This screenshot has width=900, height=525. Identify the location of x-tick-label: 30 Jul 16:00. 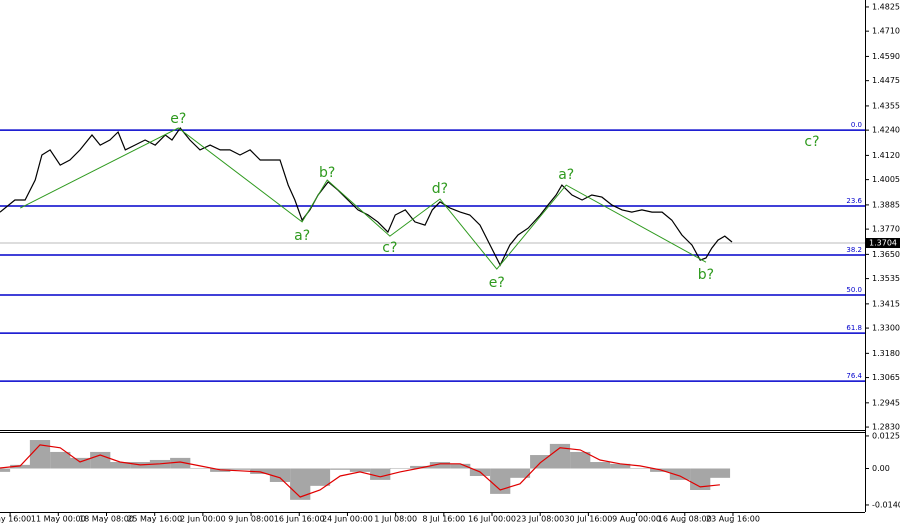
(588, 519).